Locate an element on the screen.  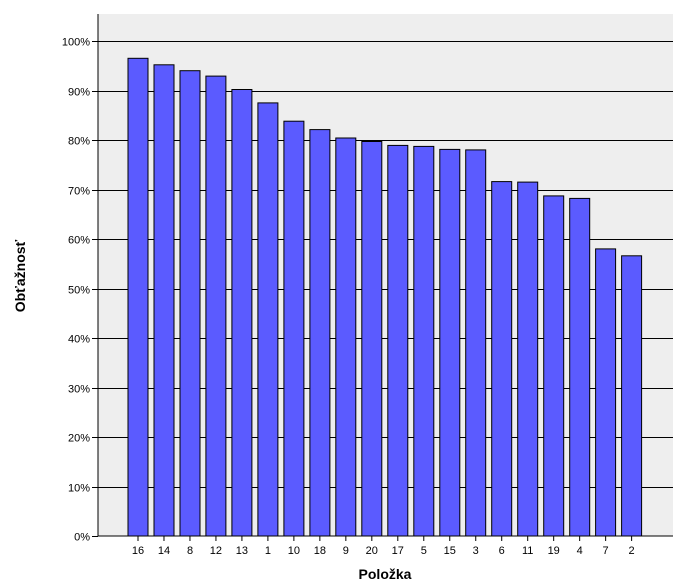
x-tick-label: 2 is located at coordinates (632, 551).